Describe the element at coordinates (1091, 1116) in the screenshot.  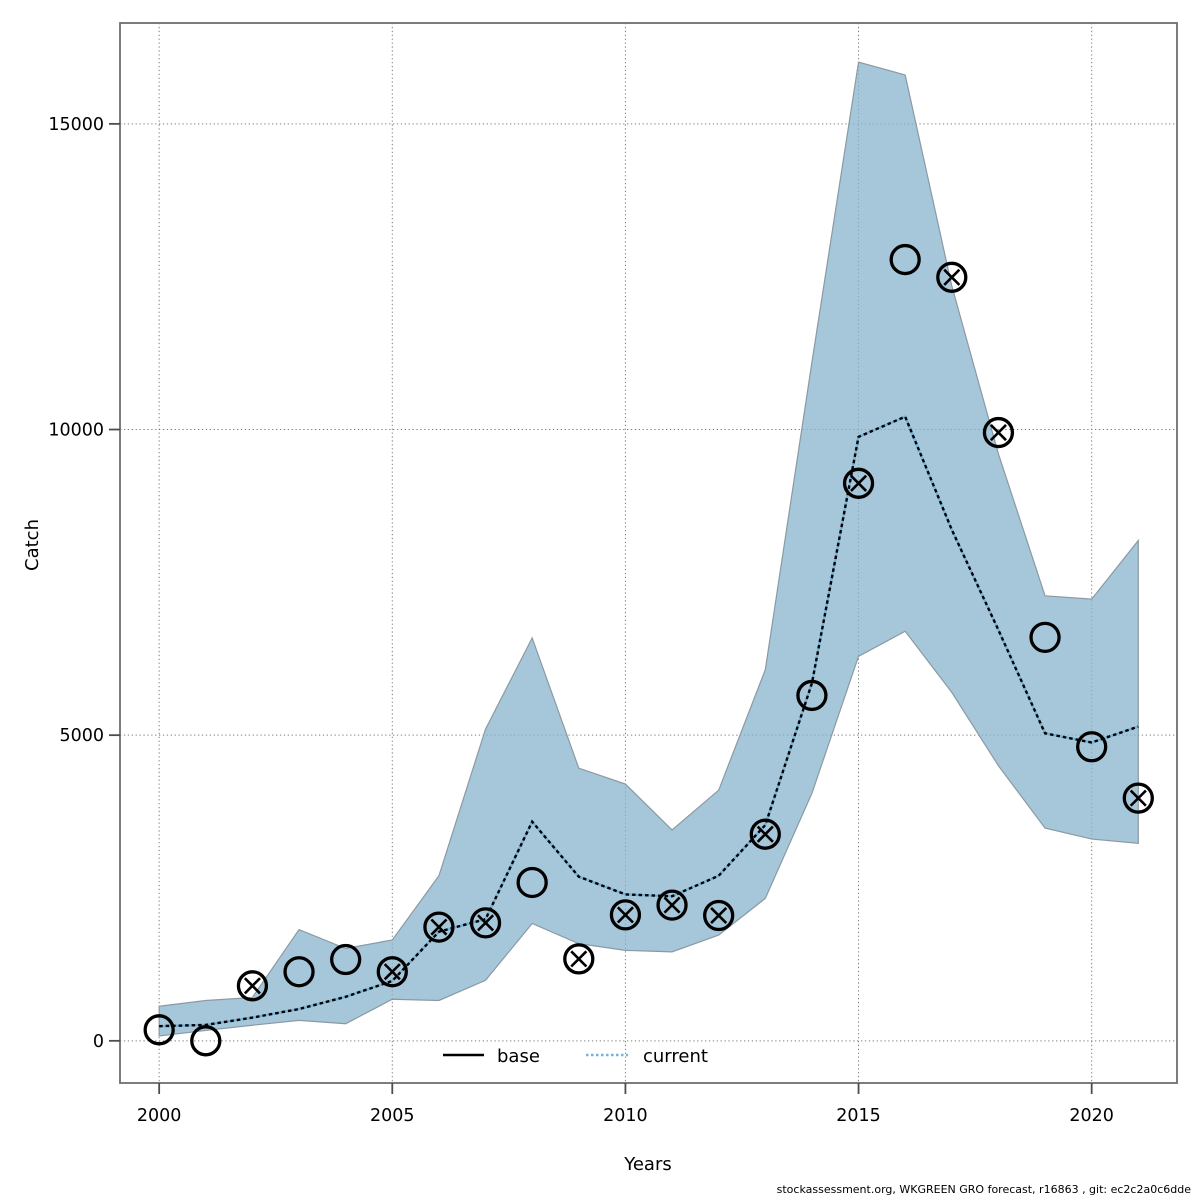
I see `x-tick-label: 2020` at that location.